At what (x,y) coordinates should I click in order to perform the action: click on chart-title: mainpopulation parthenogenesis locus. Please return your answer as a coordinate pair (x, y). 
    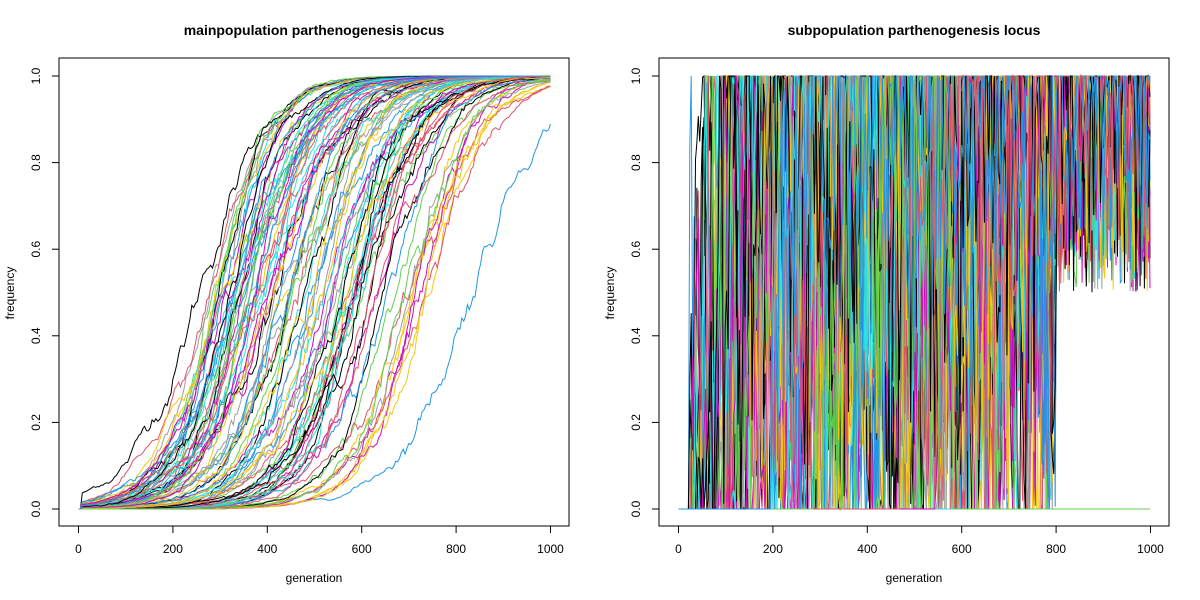
    Looking at the image, I should click on (314, 30).